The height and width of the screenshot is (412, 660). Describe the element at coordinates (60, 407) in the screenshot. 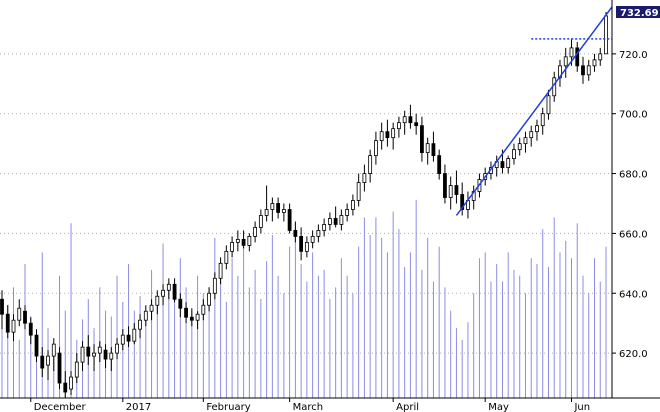

I see `x-tick-label: December` at that location.